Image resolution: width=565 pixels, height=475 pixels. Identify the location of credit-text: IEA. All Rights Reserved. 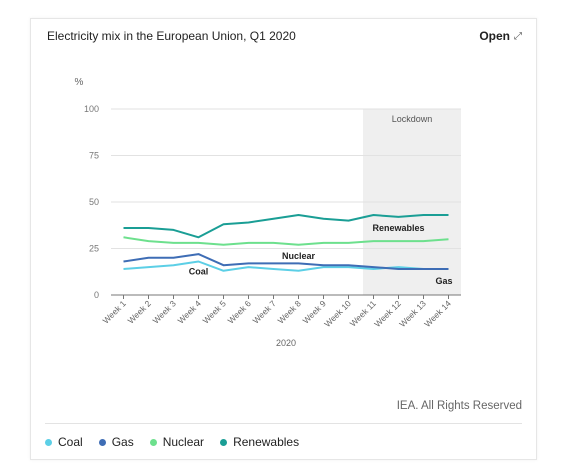
(459, 406).